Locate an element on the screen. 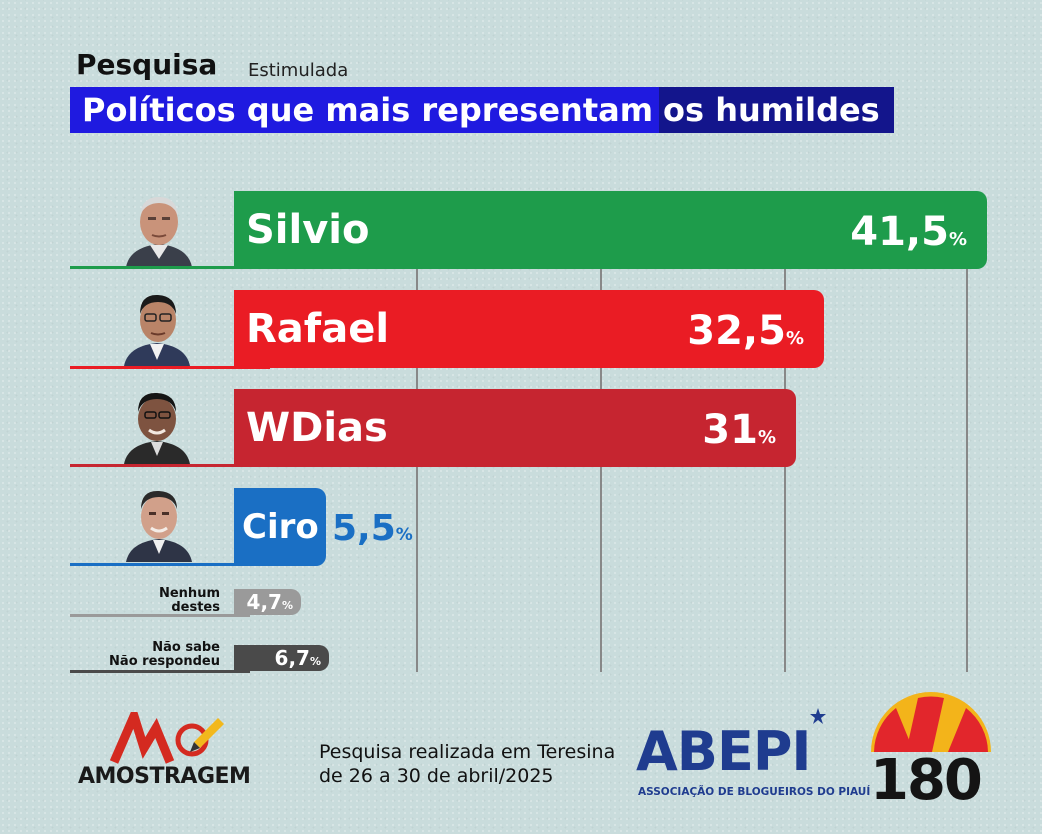 The height and width of the screenshot is (834, 1042). star-icon is located at coordinates (818, 716).